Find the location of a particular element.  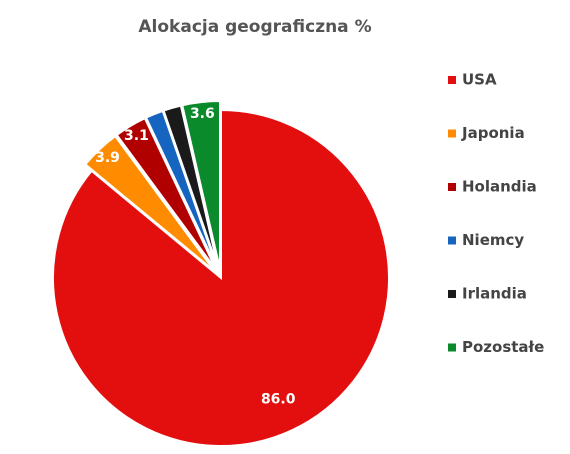

chart-title: Alokacja geograficzna % is located at coordinates (254, 27).